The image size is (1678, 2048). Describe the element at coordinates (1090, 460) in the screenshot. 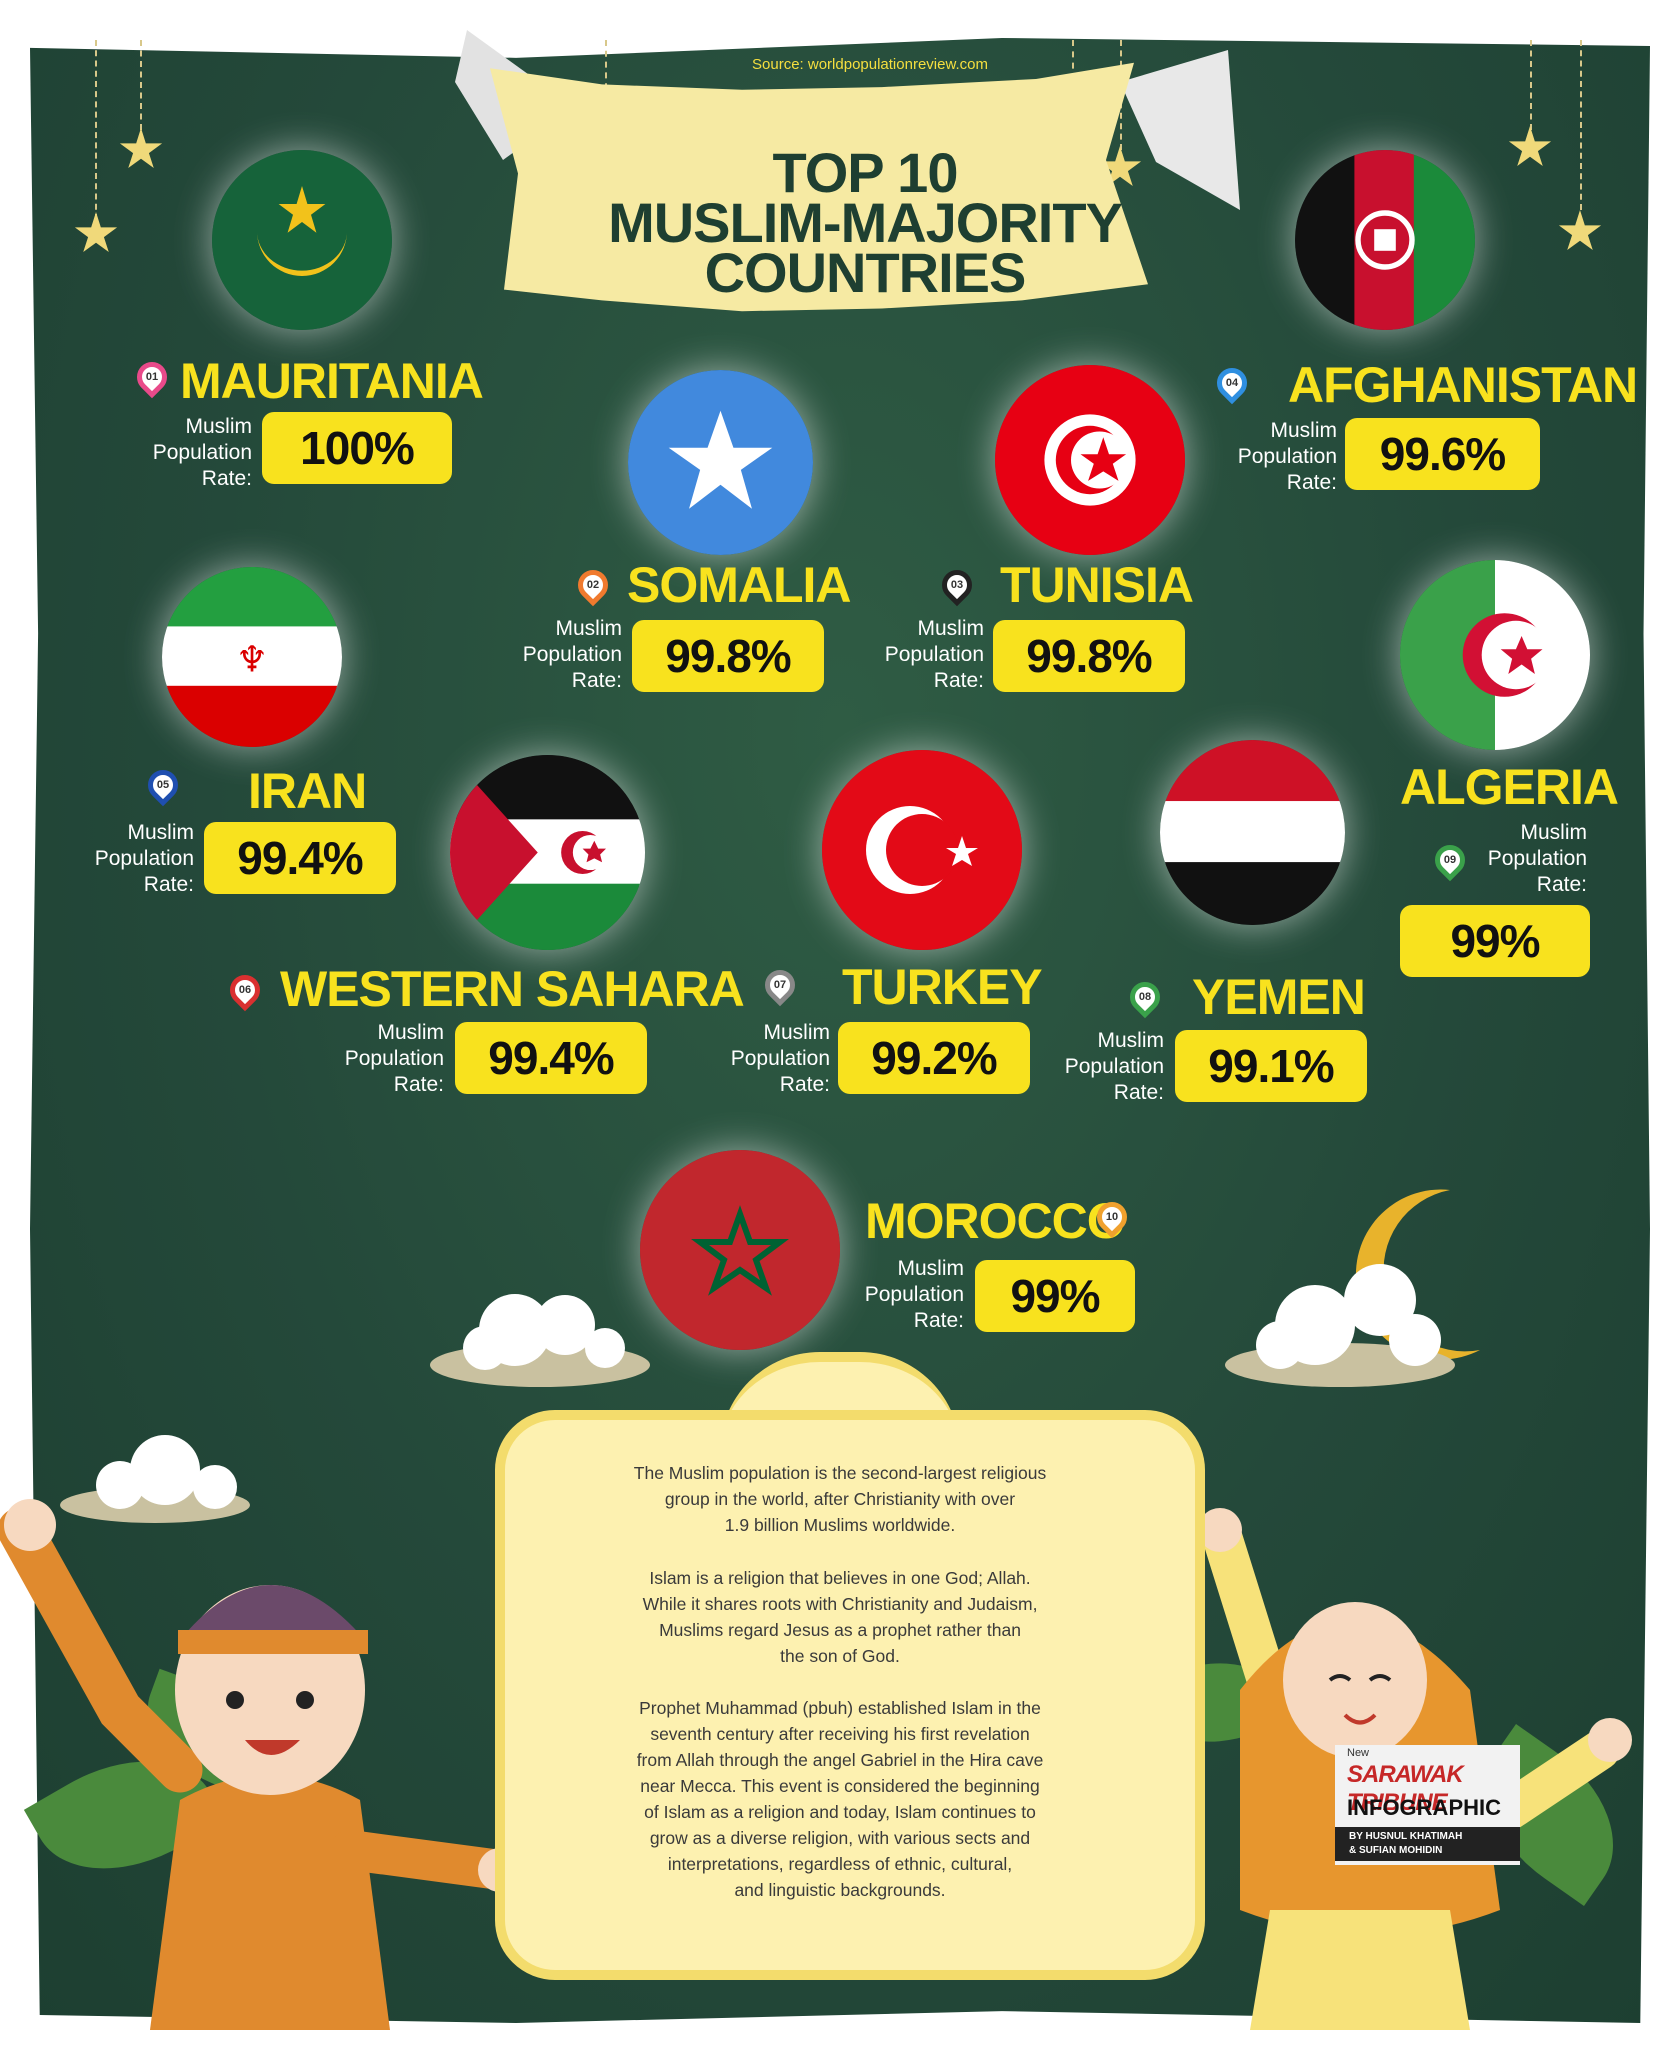

I see `tunisia-flag-icon` at that location.